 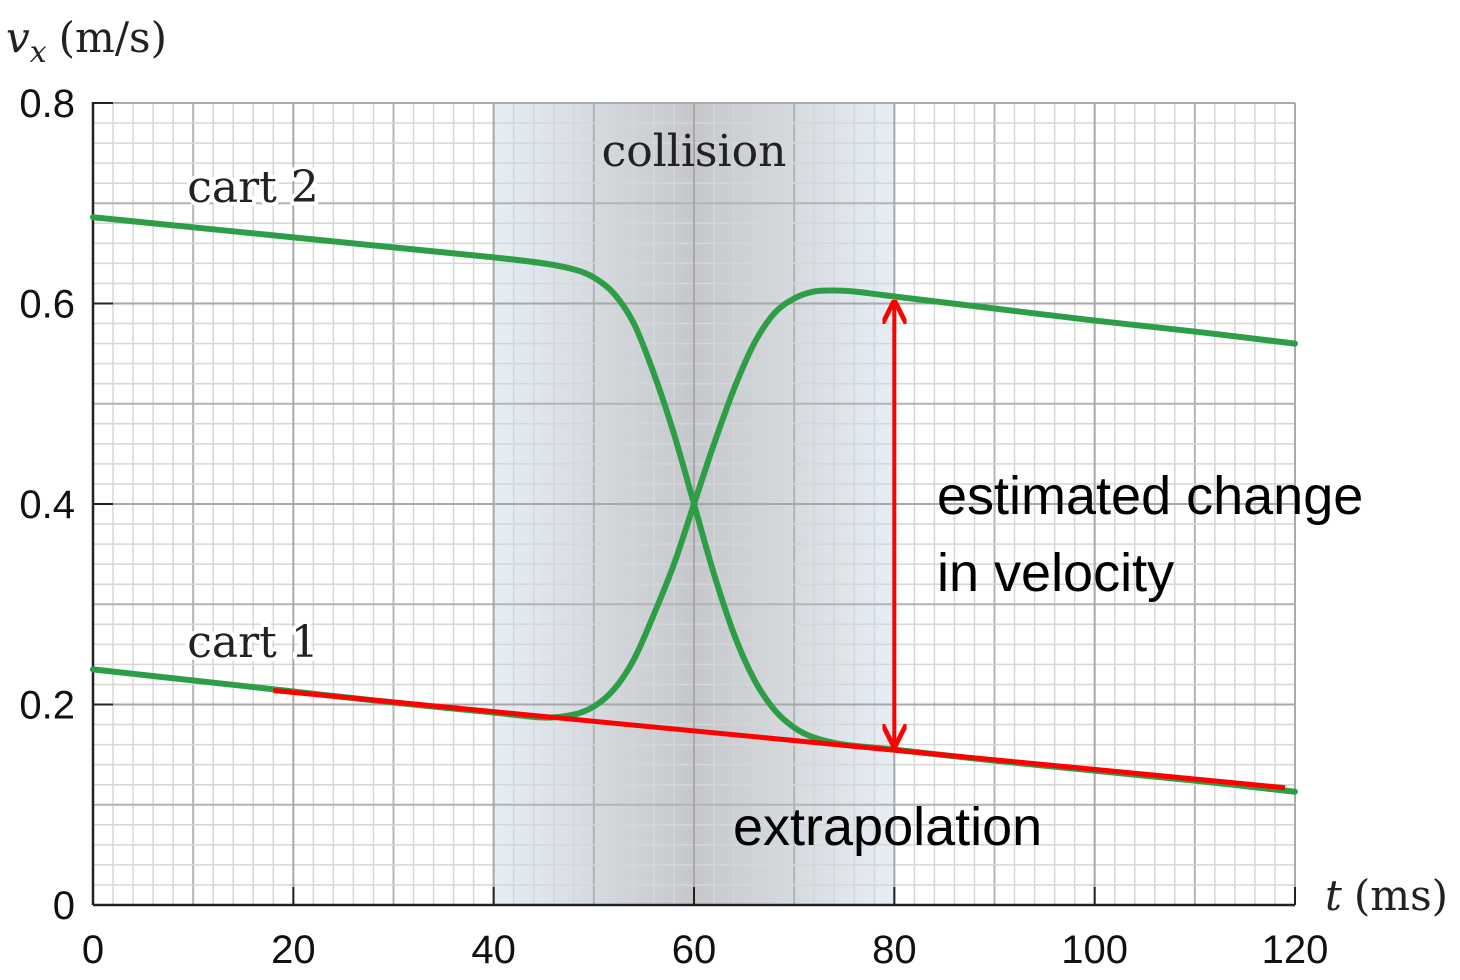 What do you see at coordinates (38, 52) in the screenshot?
I see `y-label-subscript: x` at bounding box center [38, 52].